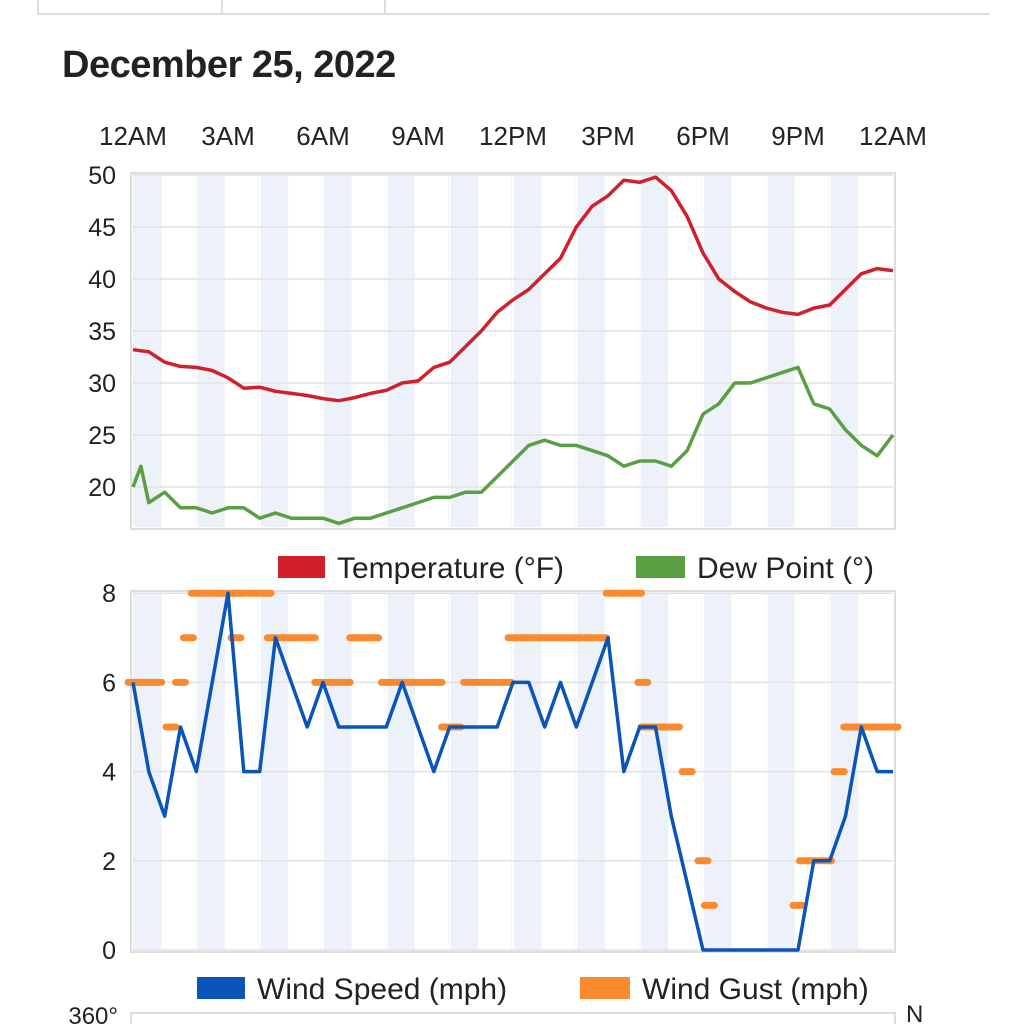 The image size is (1024, 1024). Describe the element at coordinates (755, 989) in the screenshot. I see `legend-label-wind-gust: Wind Gust (mph)` at that location.